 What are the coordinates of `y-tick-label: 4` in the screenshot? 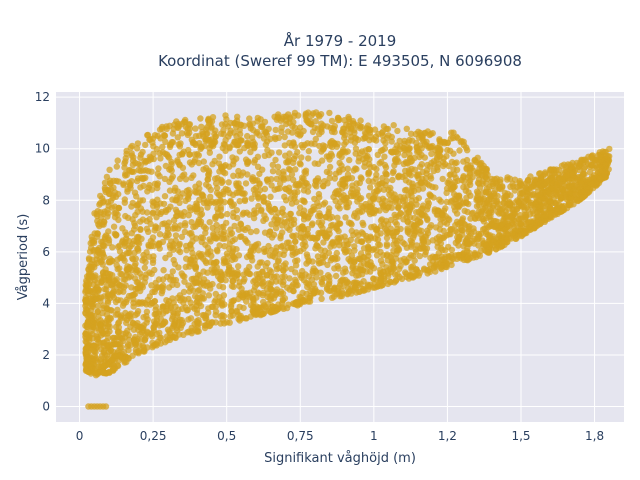 It's located at (46, 303).